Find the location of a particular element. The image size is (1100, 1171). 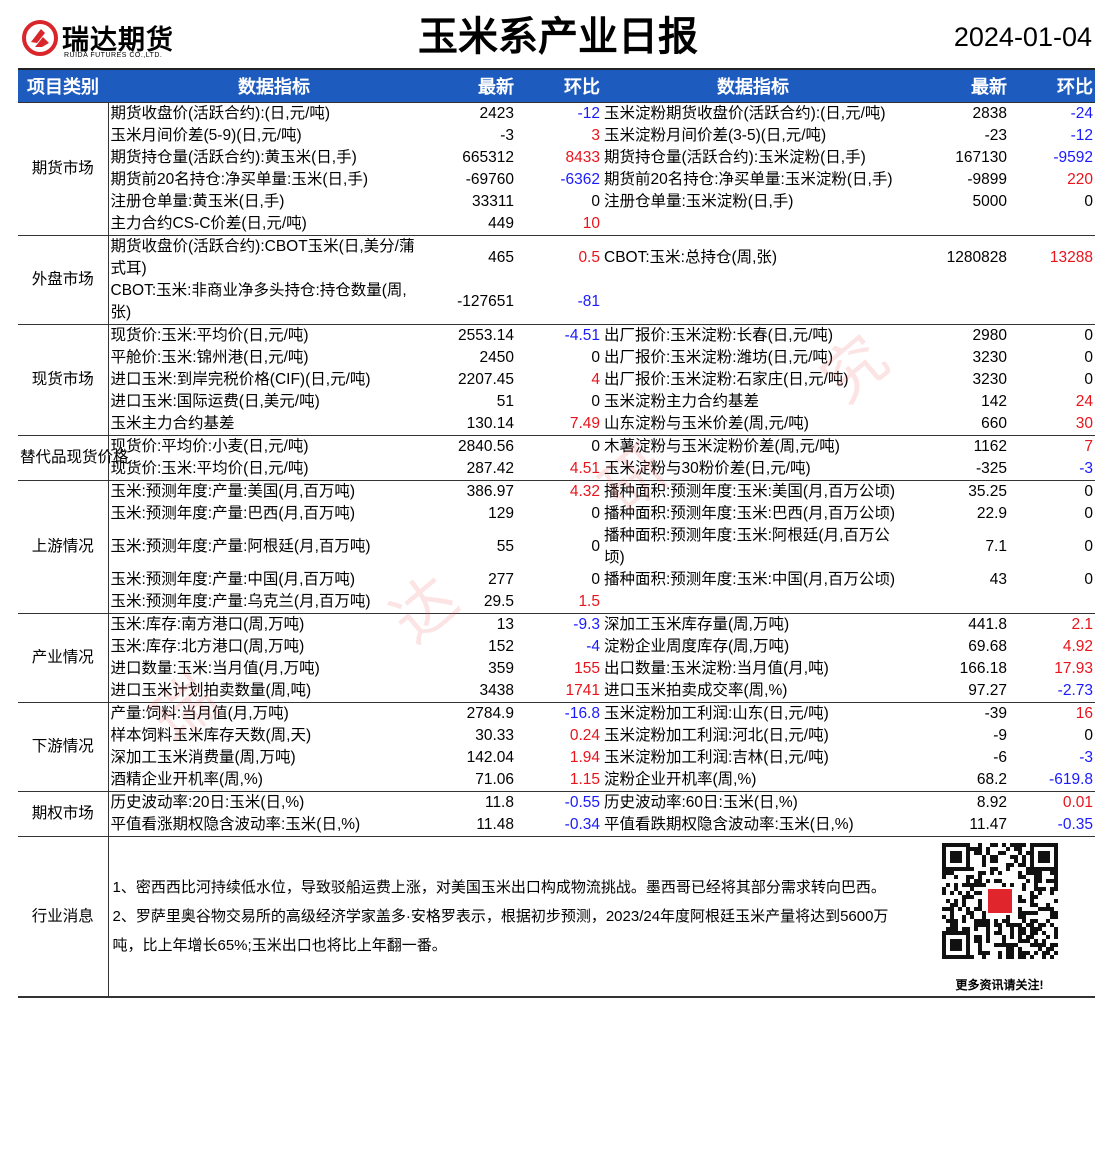

change-value: -3 is located at coordinates (1086, 468).